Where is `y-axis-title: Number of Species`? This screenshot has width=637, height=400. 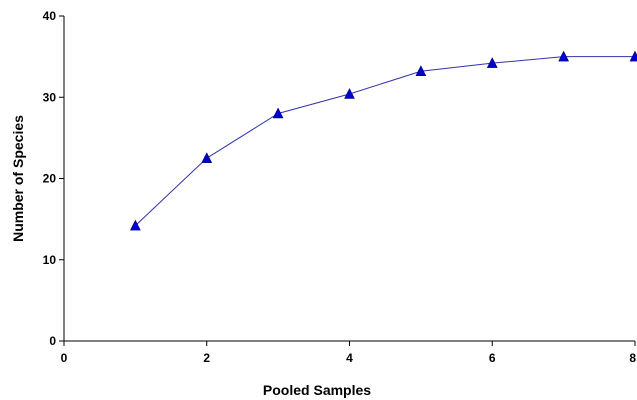
y-axis-title: Number of Species is located at coordinates (18, 178).